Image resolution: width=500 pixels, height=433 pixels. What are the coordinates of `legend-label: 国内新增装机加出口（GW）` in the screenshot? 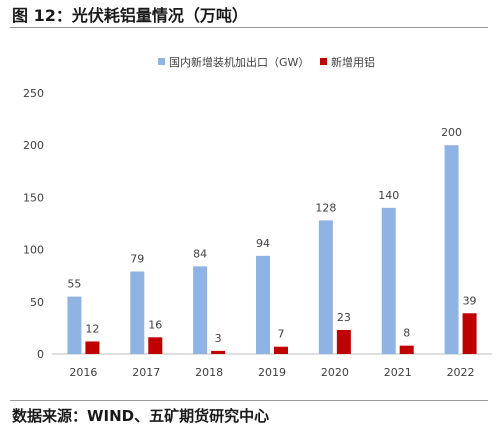 It's located at (239, 62).